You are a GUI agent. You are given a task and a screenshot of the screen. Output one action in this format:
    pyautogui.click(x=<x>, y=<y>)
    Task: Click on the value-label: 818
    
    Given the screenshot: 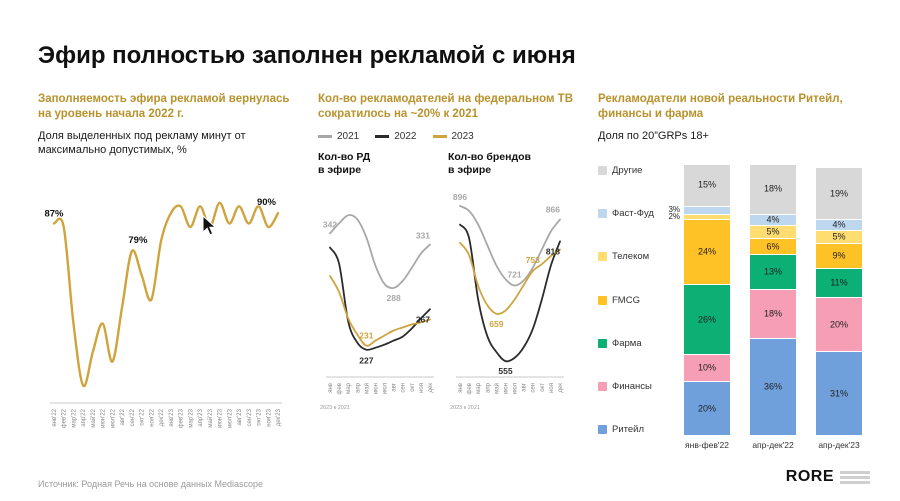 What is the action you would take?
    pyautogui.click(x=553, y=252)
    